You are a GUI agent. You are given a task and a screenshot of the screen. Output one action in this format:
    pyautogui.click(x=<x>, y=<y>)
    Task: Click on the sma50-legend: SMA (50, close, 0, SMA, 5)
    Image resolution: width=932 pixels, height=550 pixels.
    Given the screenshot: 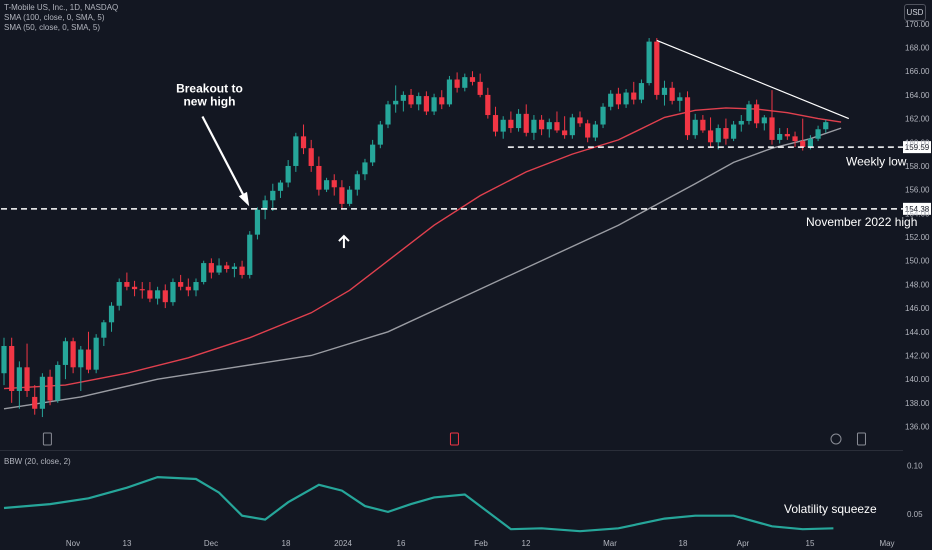 What is the action you would take?
    pyautogui.click(x=52, y=27)
    